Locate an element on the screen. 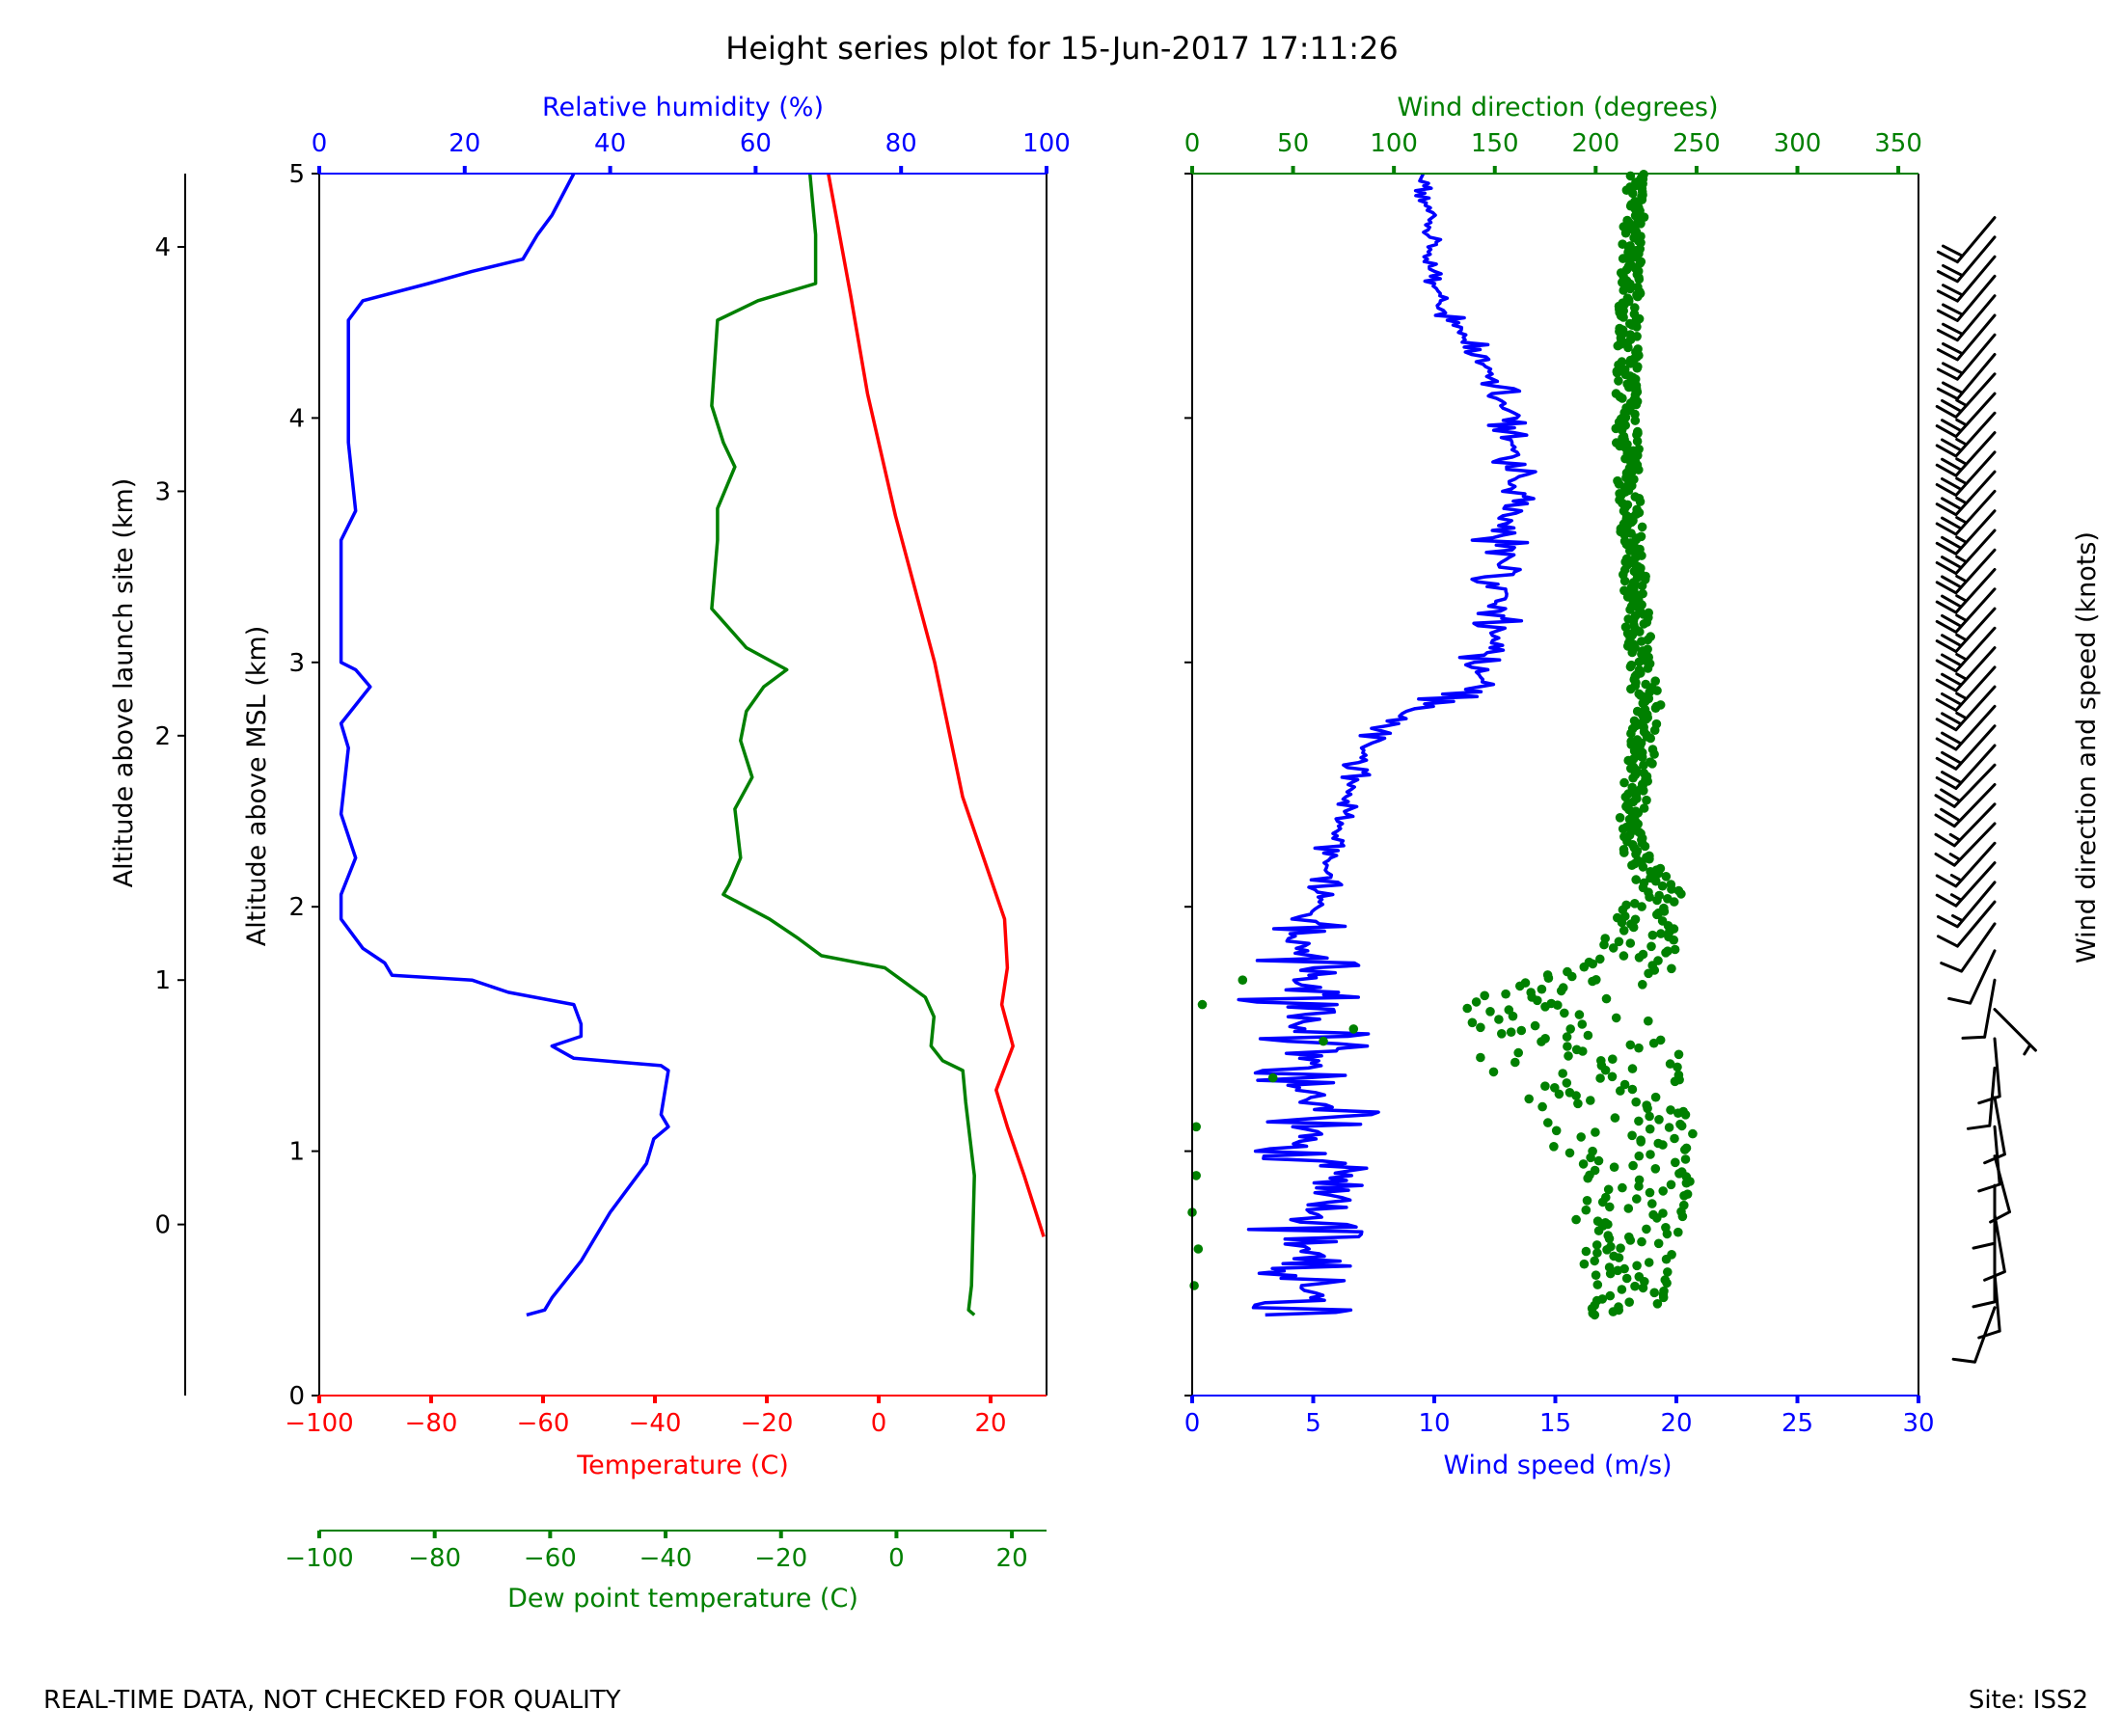  wind-barb-panel: Wind direction and speed (knots) is located at coordinates (2018, 790).